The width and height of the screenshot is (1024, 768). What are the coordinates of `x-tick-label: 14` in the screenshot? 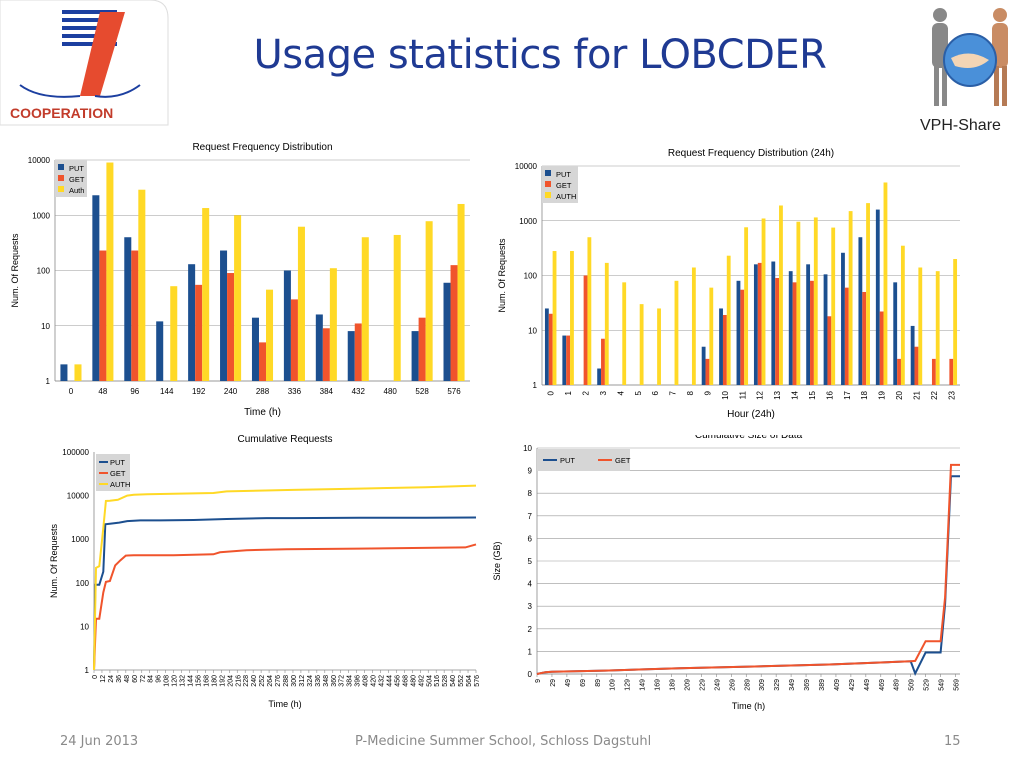 It's located at (795, 394).